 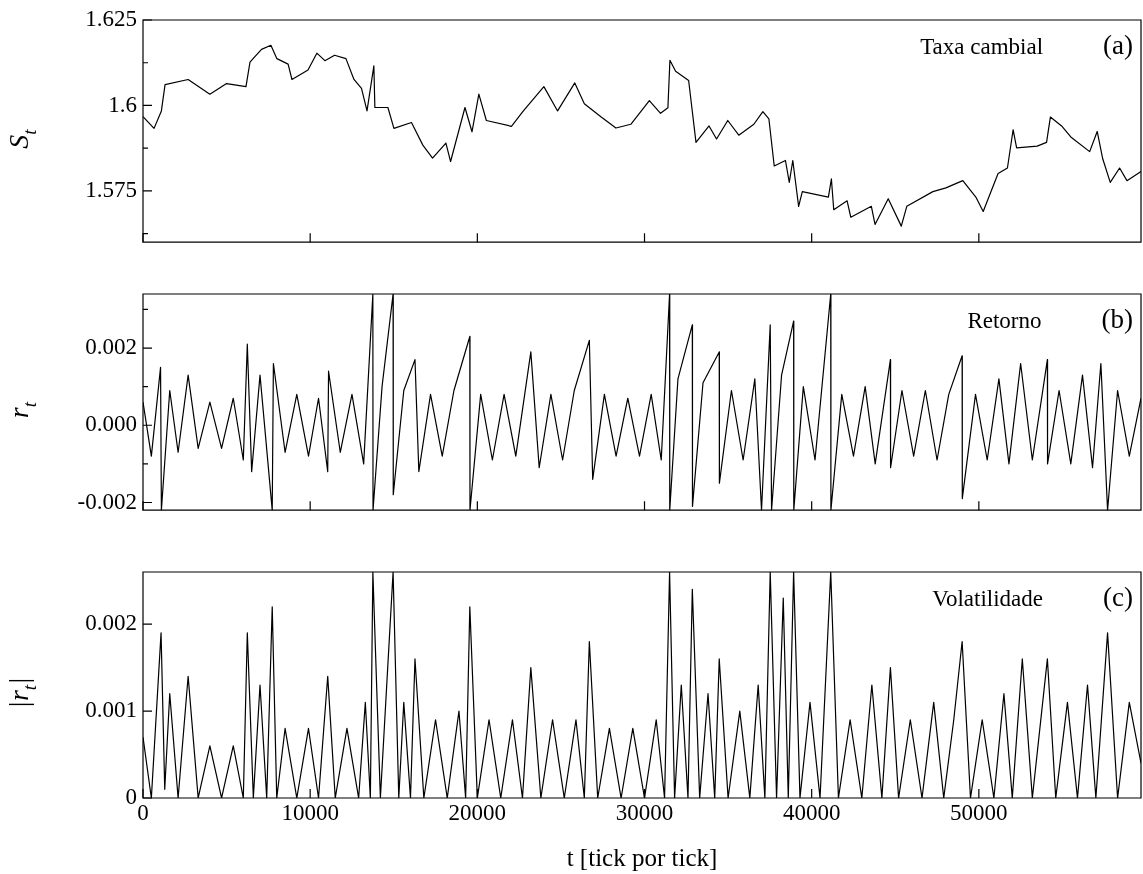 I want to click on y-tick-label: 1.575, so click(x=111, y=189).